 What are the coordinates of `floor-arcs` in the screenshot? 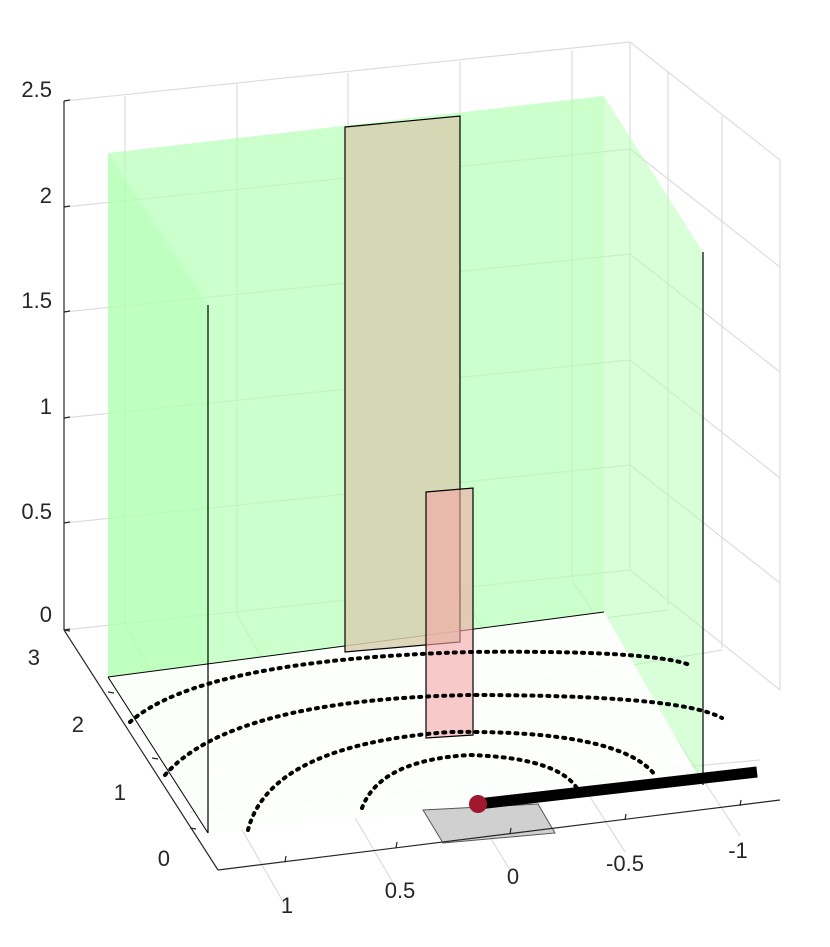 It's located at (426, 740).